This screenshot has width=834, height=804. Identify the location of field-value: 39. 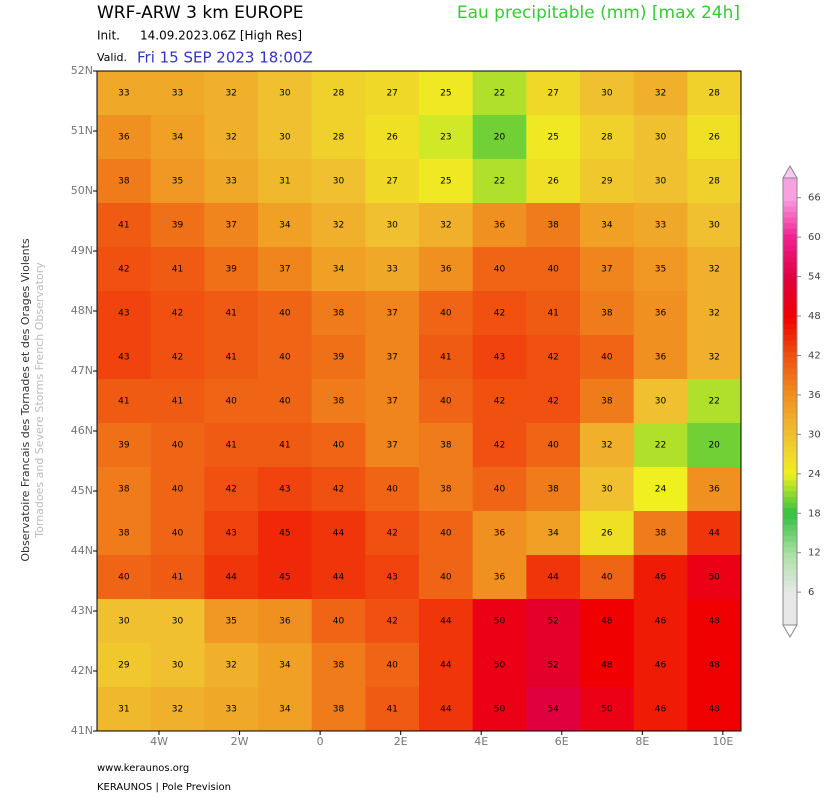
(231, 270).